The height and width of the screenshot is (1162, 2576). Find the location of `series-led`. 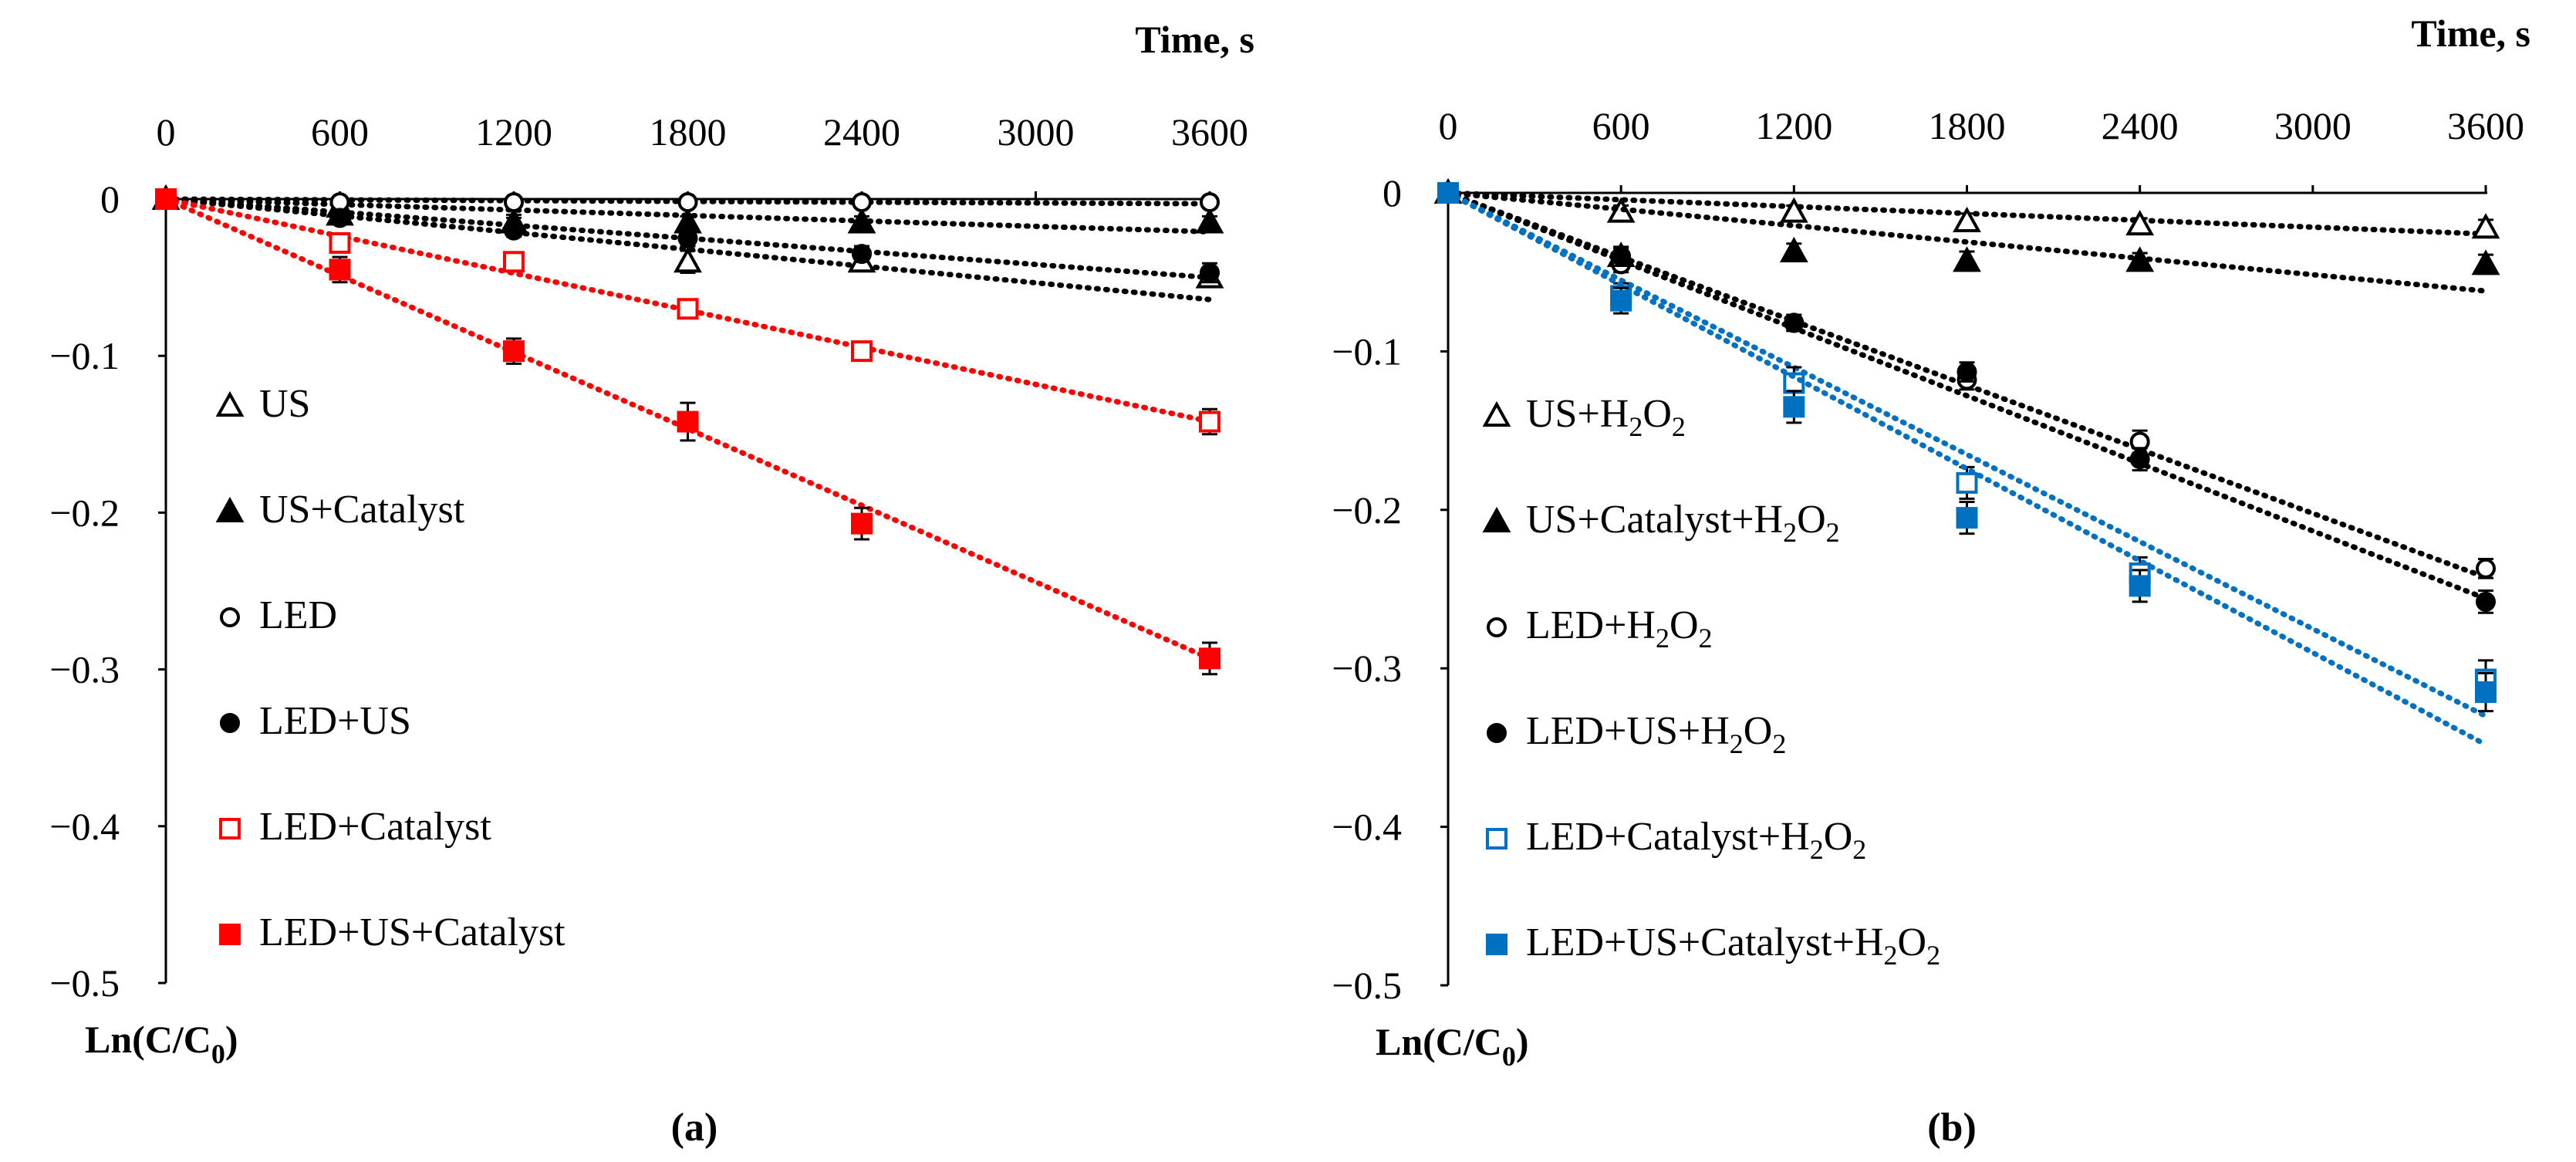

series-led is located at coordinates (688, 201).